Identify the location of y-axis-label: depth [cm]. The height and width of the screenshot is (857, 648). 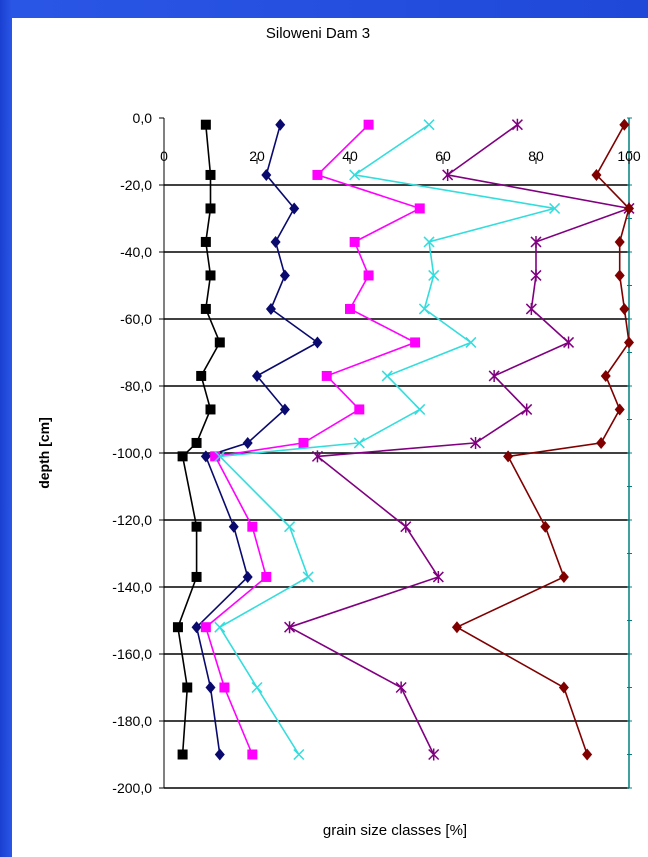
(44, 453).